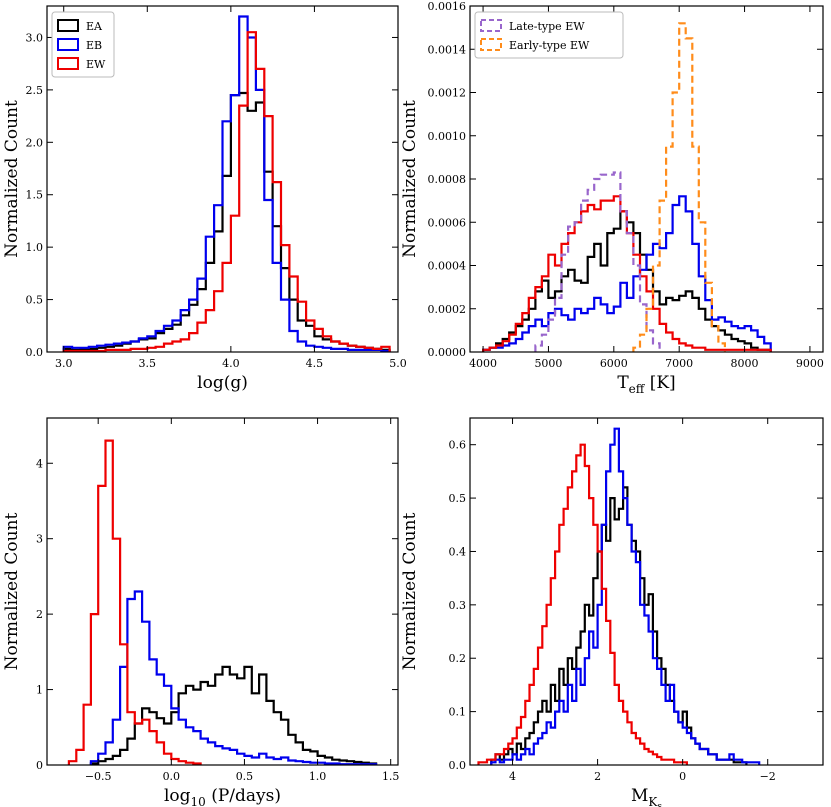 The height and width of the screenshot is (807, 831). I want to click on x-axis-label-sub: 10, so click(198, 801).